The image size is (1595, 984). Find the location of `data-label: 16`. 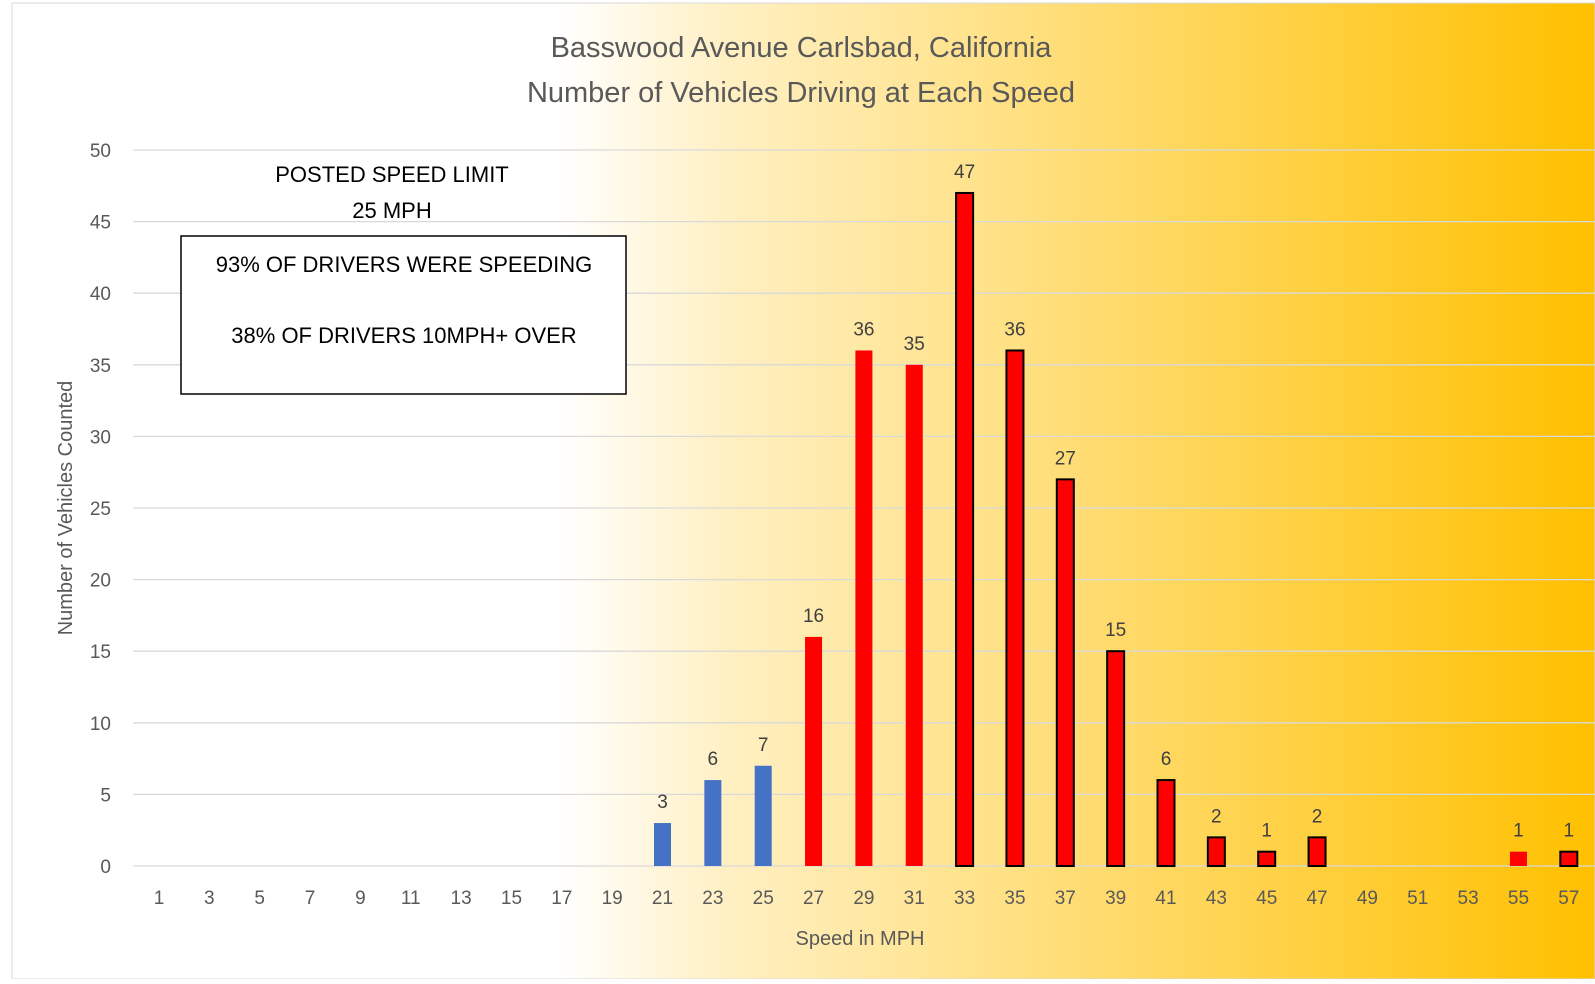

data-label: 16 is located at coordinates (813, 616).